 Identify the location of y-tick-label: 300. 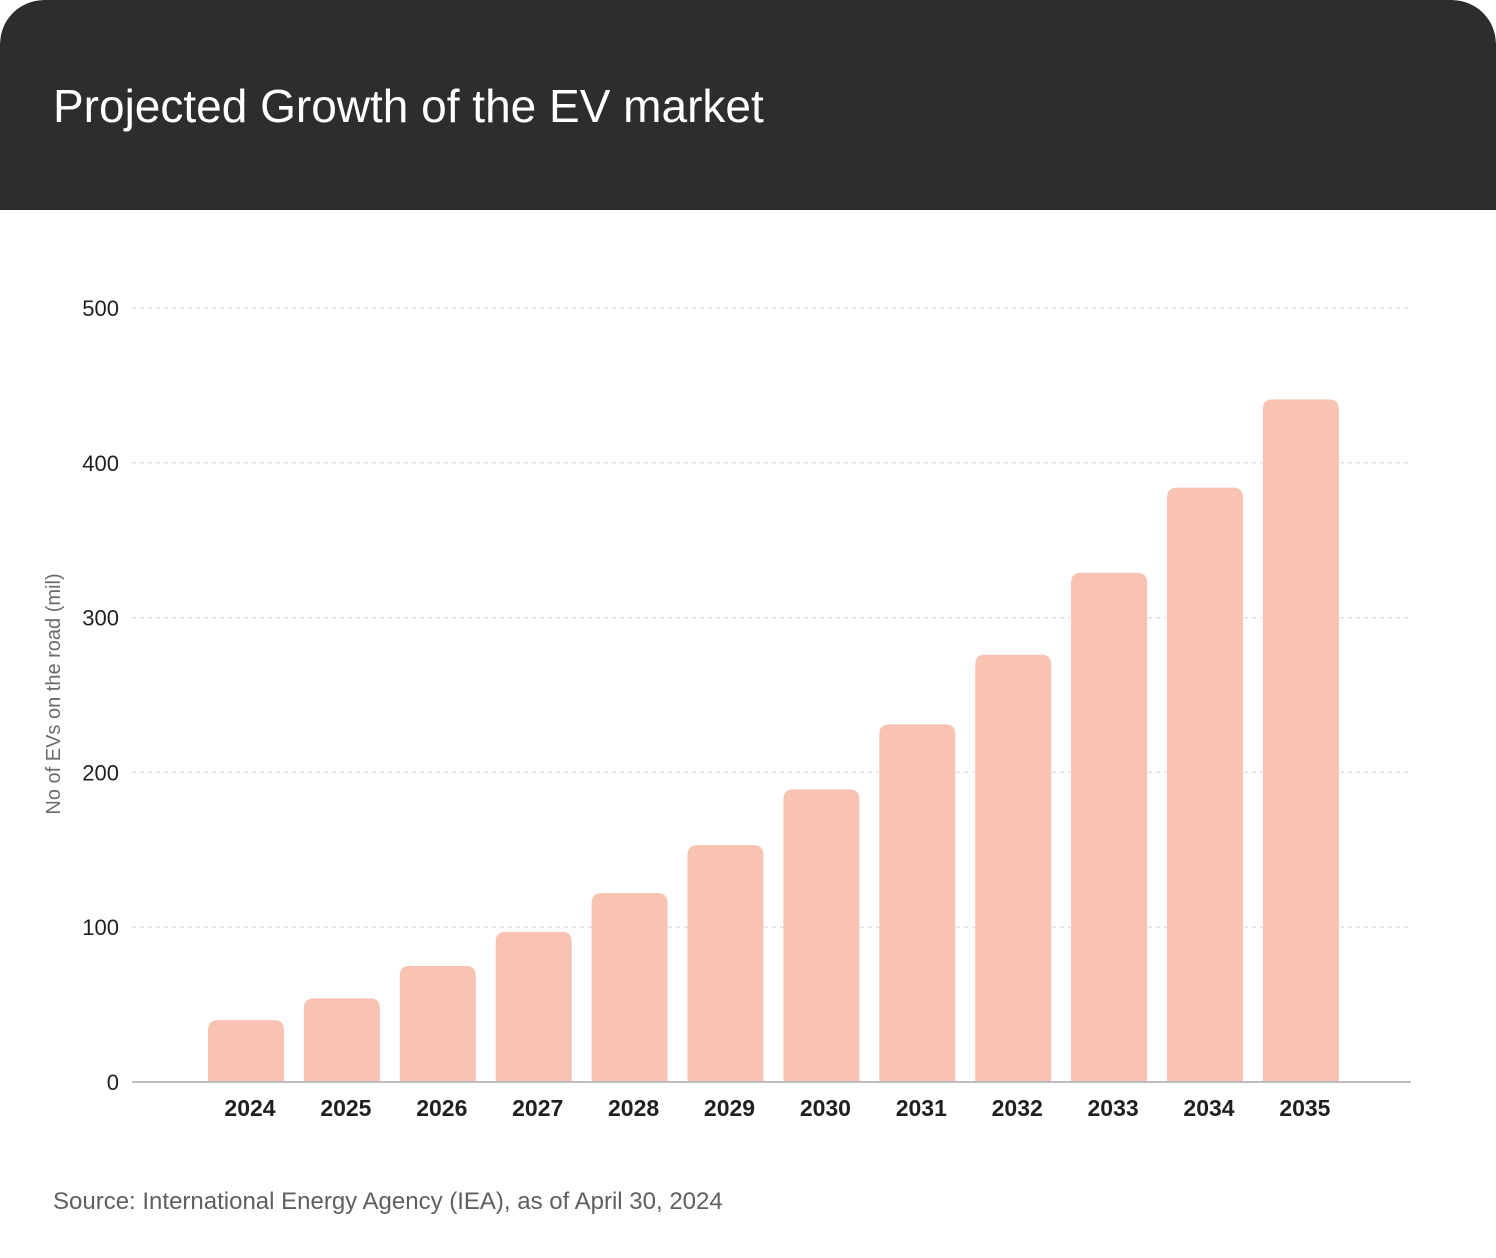
(100, 618).